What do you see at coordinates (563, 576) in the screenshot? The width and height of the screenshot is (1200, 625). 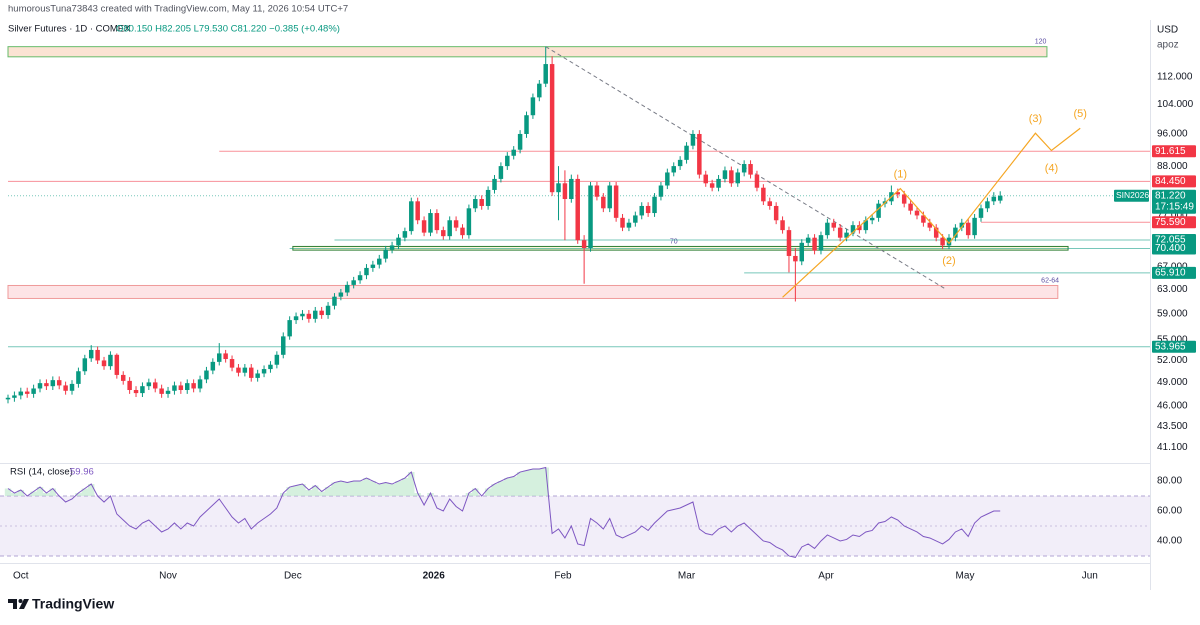 I see `x-tick-label: Feb` at bounding box center [563, 576].